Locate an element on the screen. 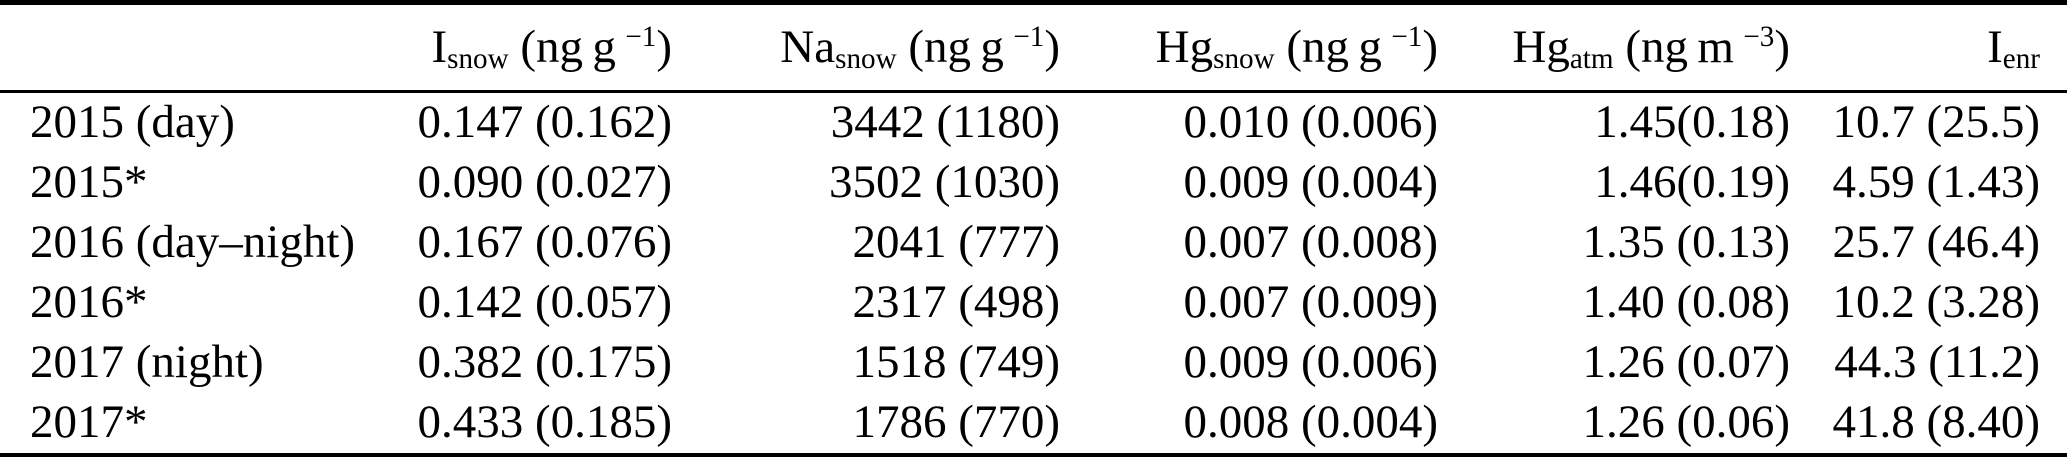  cell-hg-snow: 0.007 (0.008) is located at coordinates (1310, 242).